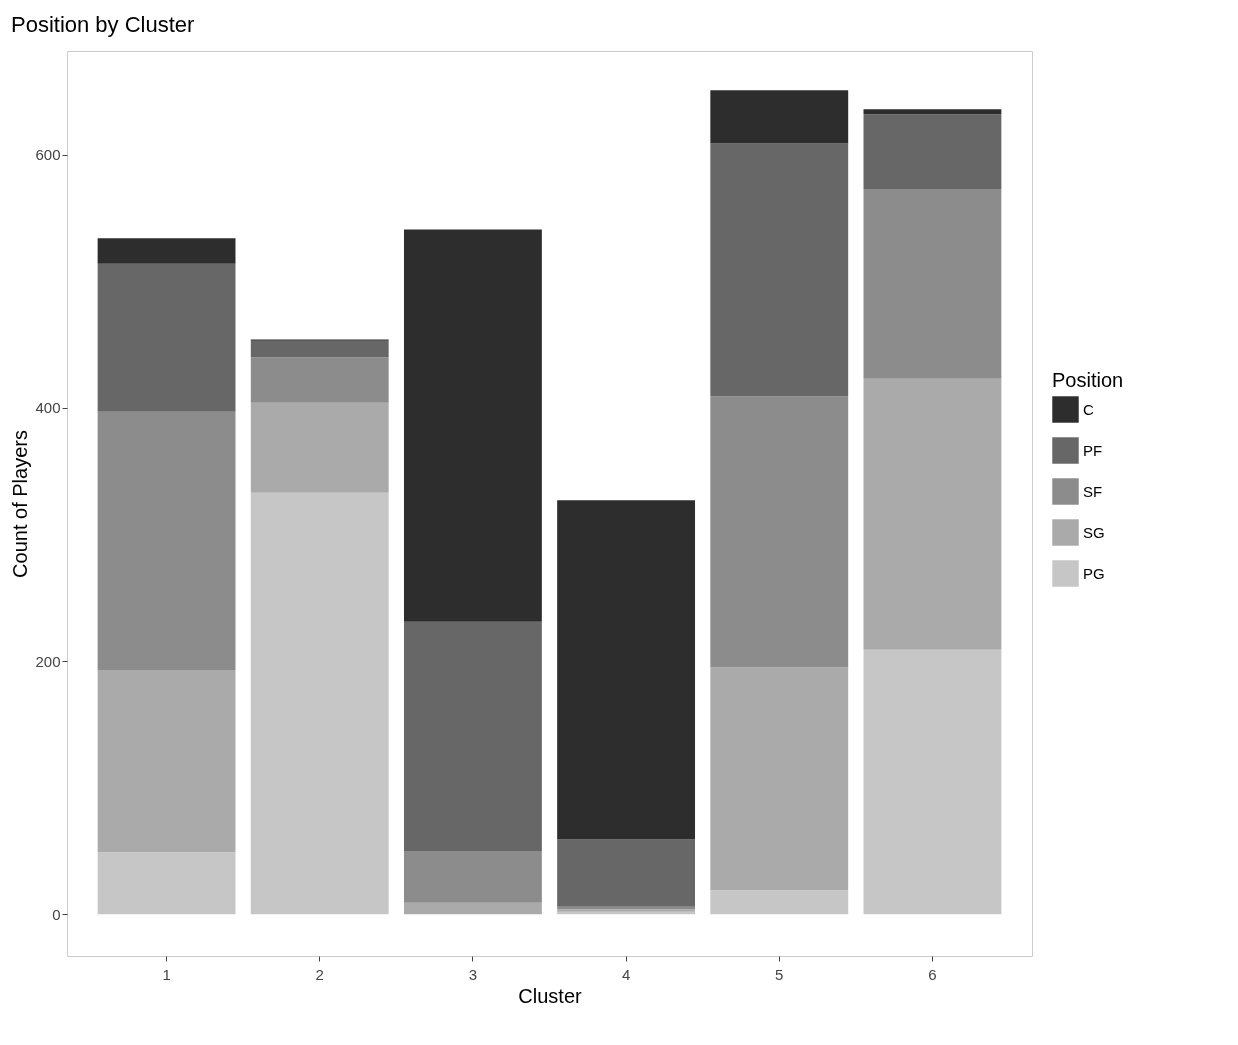  I want to click on x-tick-label: 4, so click(626, 974).